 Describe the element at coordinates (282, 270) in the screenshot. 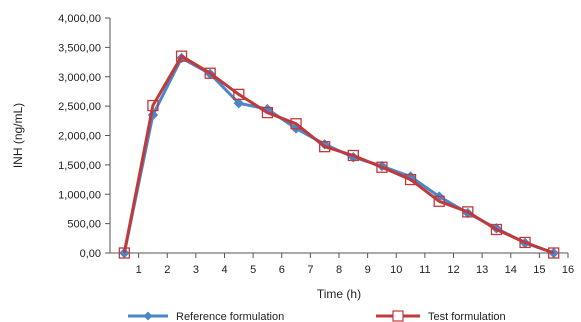

I see `x-tick-label: 6` at that location.